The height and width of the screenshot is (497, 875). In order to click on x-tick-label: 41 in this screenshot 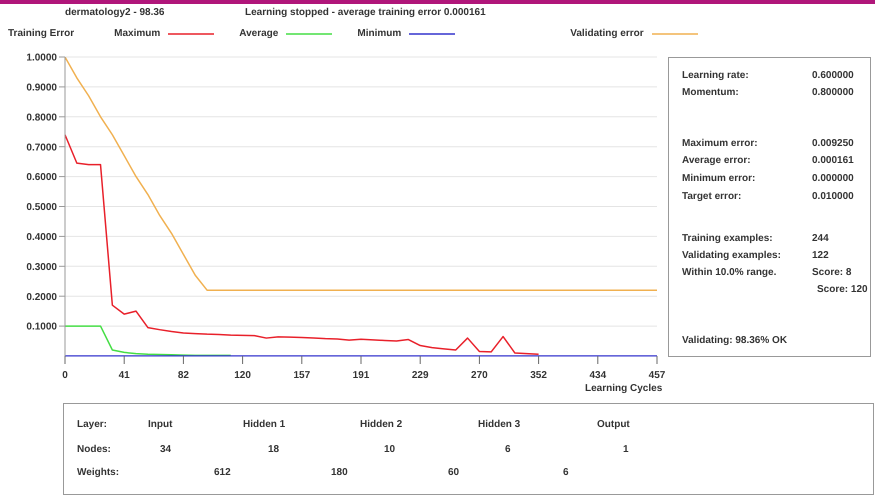, I will do `click(124, 375)`.